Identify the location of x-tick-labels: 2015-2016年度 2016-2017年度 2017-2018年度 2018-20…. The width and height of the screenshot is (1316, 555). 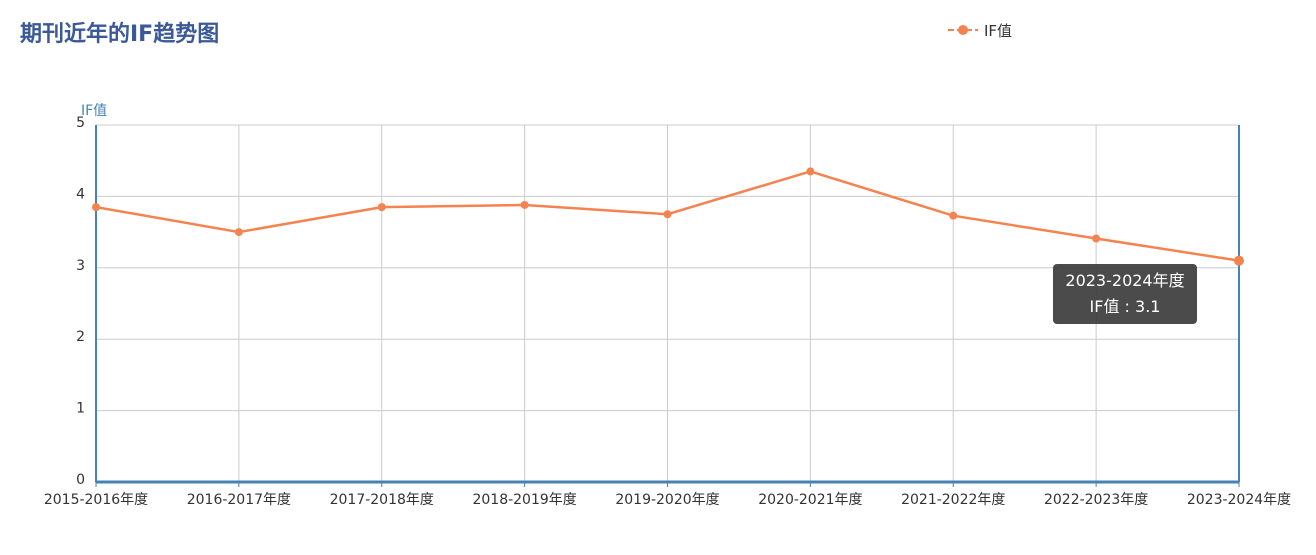
(667, 500).